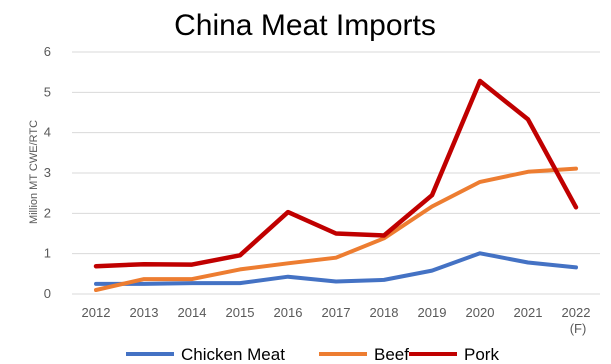  What do you see at coordinates (336, 312) in the screenshot?
I see `x-tick-label: 2017` at bounding box center [336, 312].